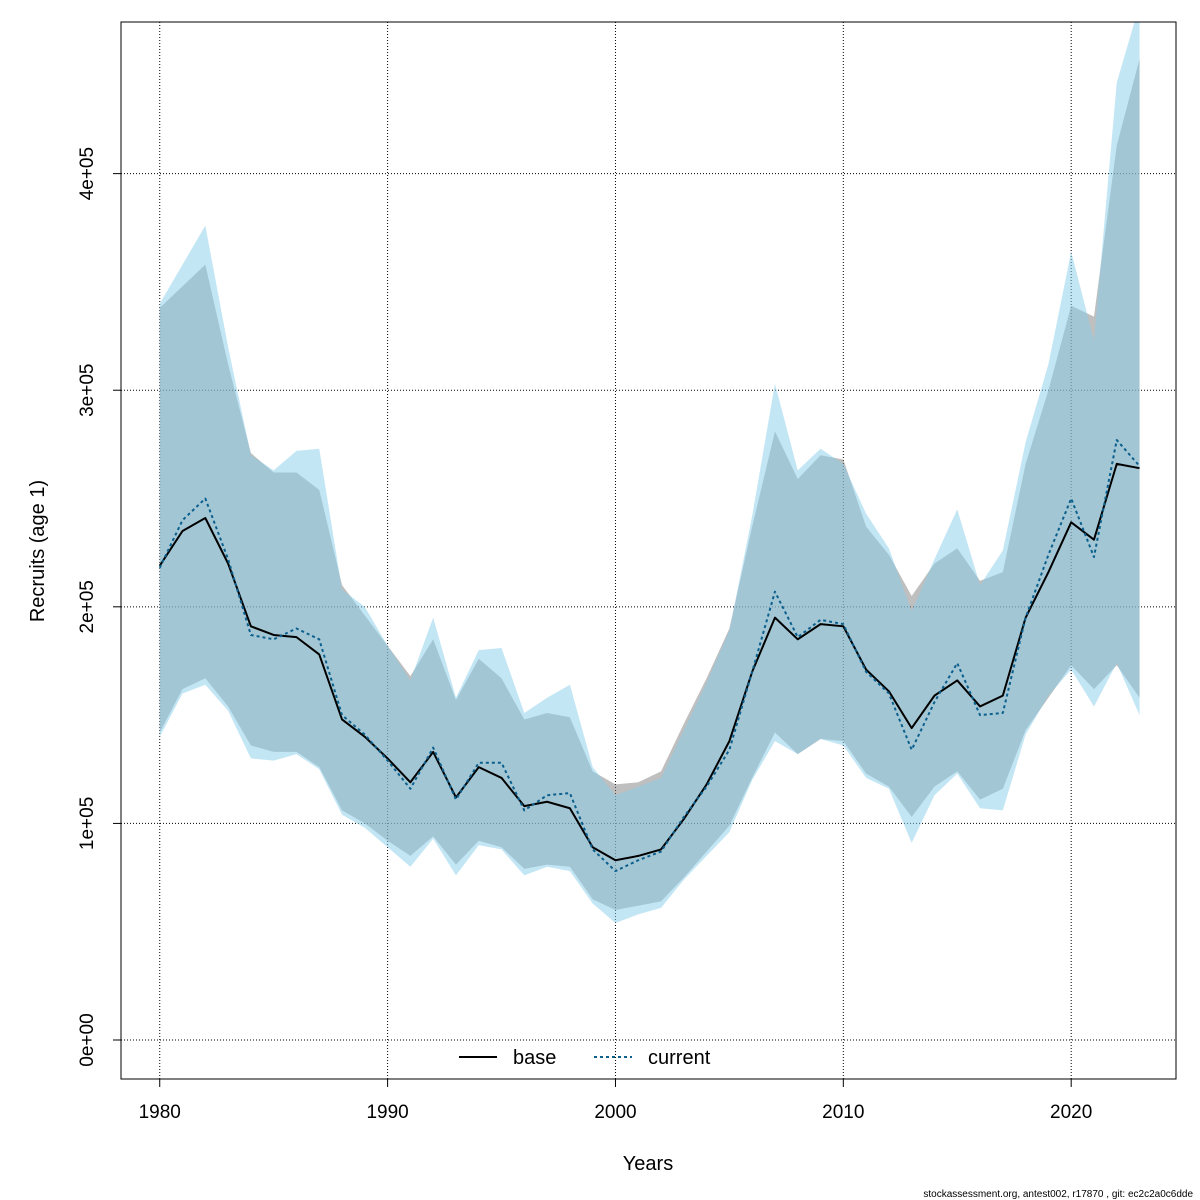 The width and height of the screenshot is (1200, 1200). I want to click on x-tick-label: 2020, so click(1071, 1112).